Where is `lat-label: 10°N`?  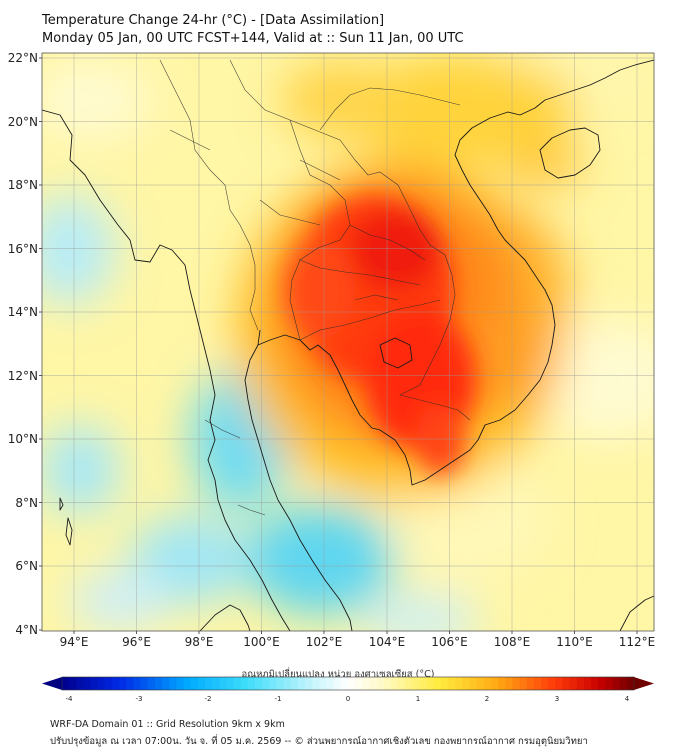
lat-label: 10°N is located at coordinates (23, 439).